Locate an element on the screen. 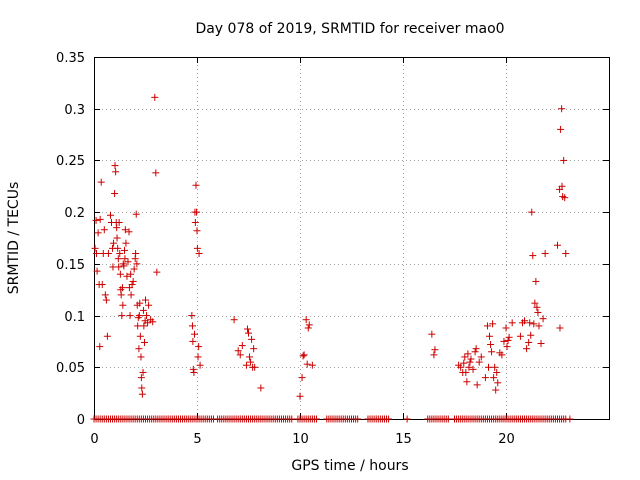 This screenshot has width=640, height=480. x-tick-label: 5 is located at coordinates (197, 439).